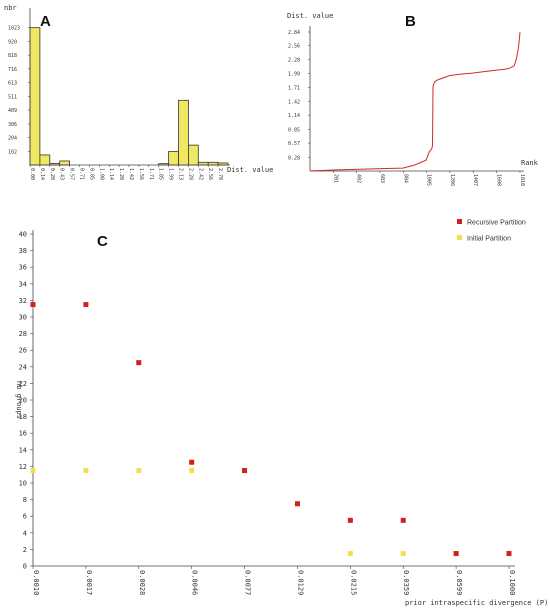  What do you see at coordinates (10, 8) in the screenshot?
I see `a-y-axis-label: nbr` at bounding box center [10, 8].